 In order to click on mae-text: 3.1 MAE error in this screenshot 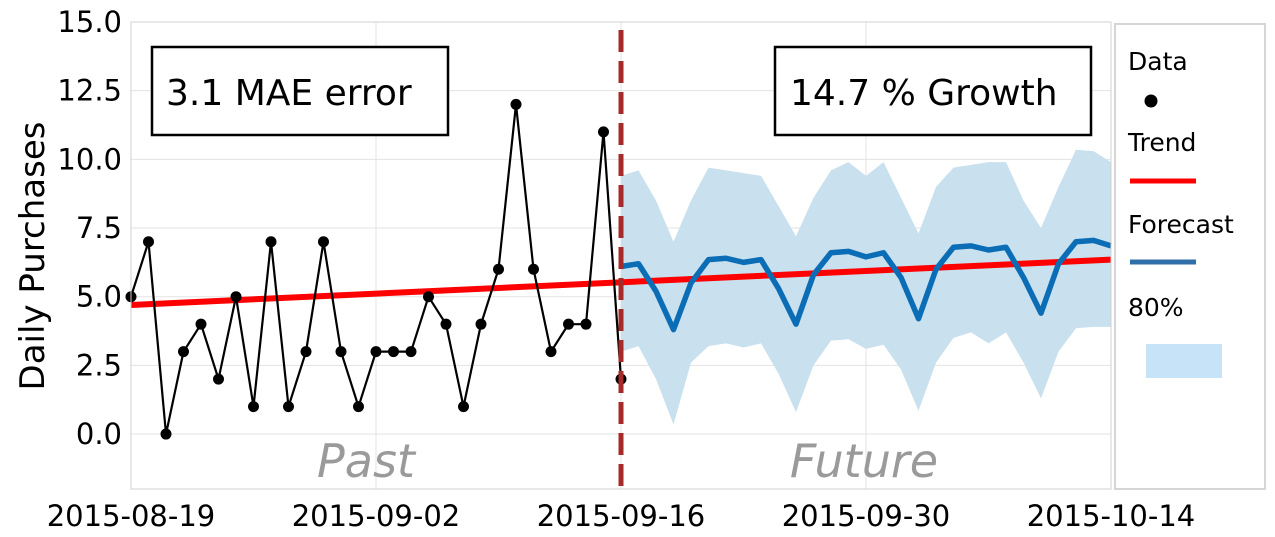, I will do `click(289, 93)`.